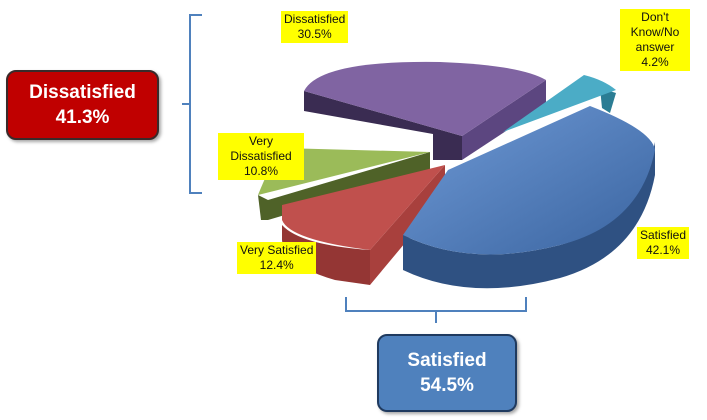 Image resolution: width=707 pixels, height=420 pixels. I want to click on dissatisfied-bracket, so click(192, 104).